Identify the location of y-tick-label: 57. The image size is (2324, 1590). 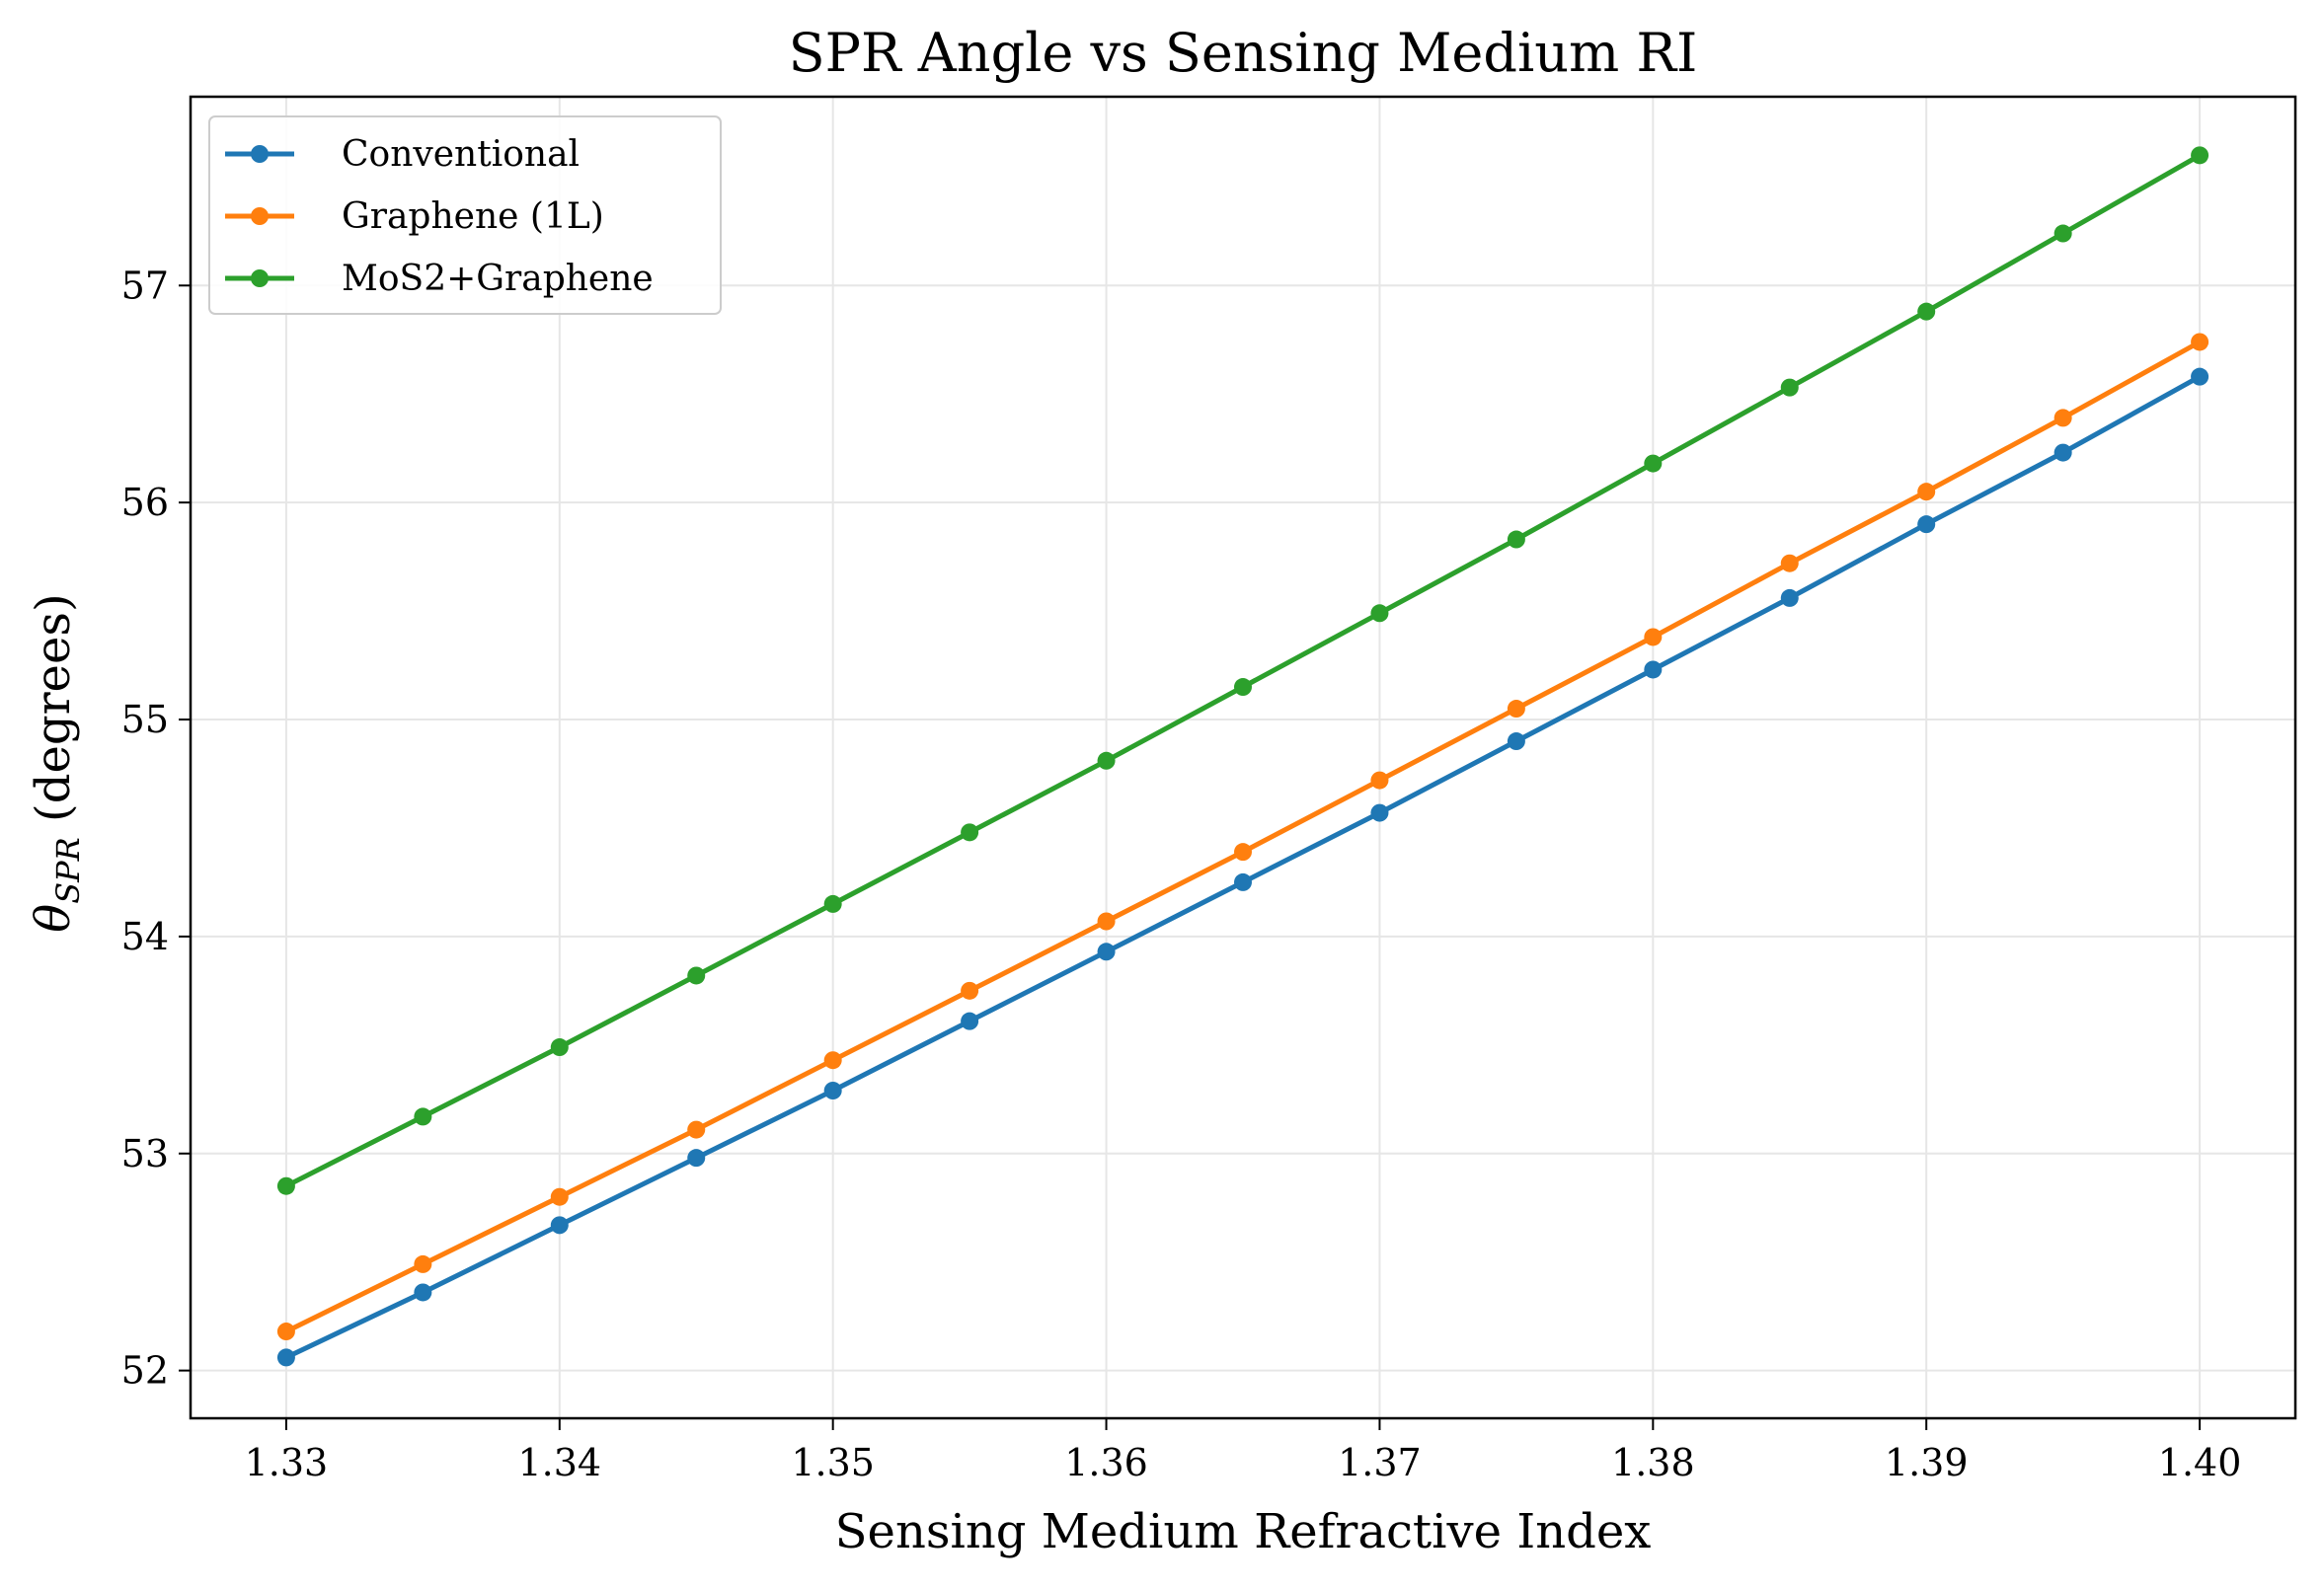
(145, 286).